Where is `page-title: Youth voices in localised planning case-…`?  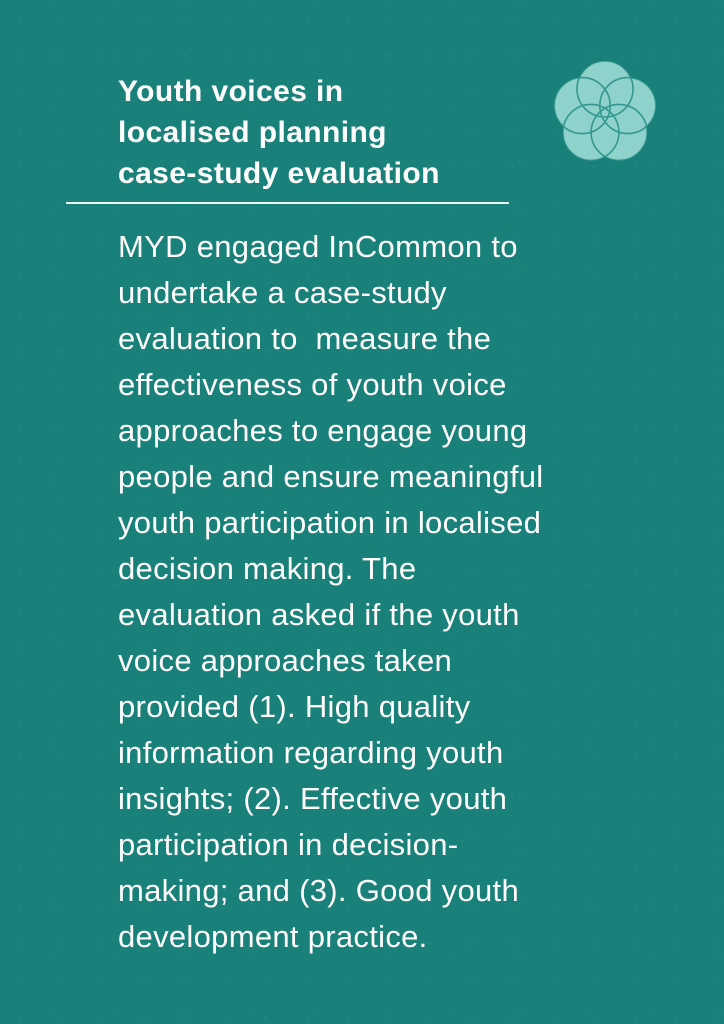 page-title: Youth voices in localised planning case-… is located at coordinates (279, 132).